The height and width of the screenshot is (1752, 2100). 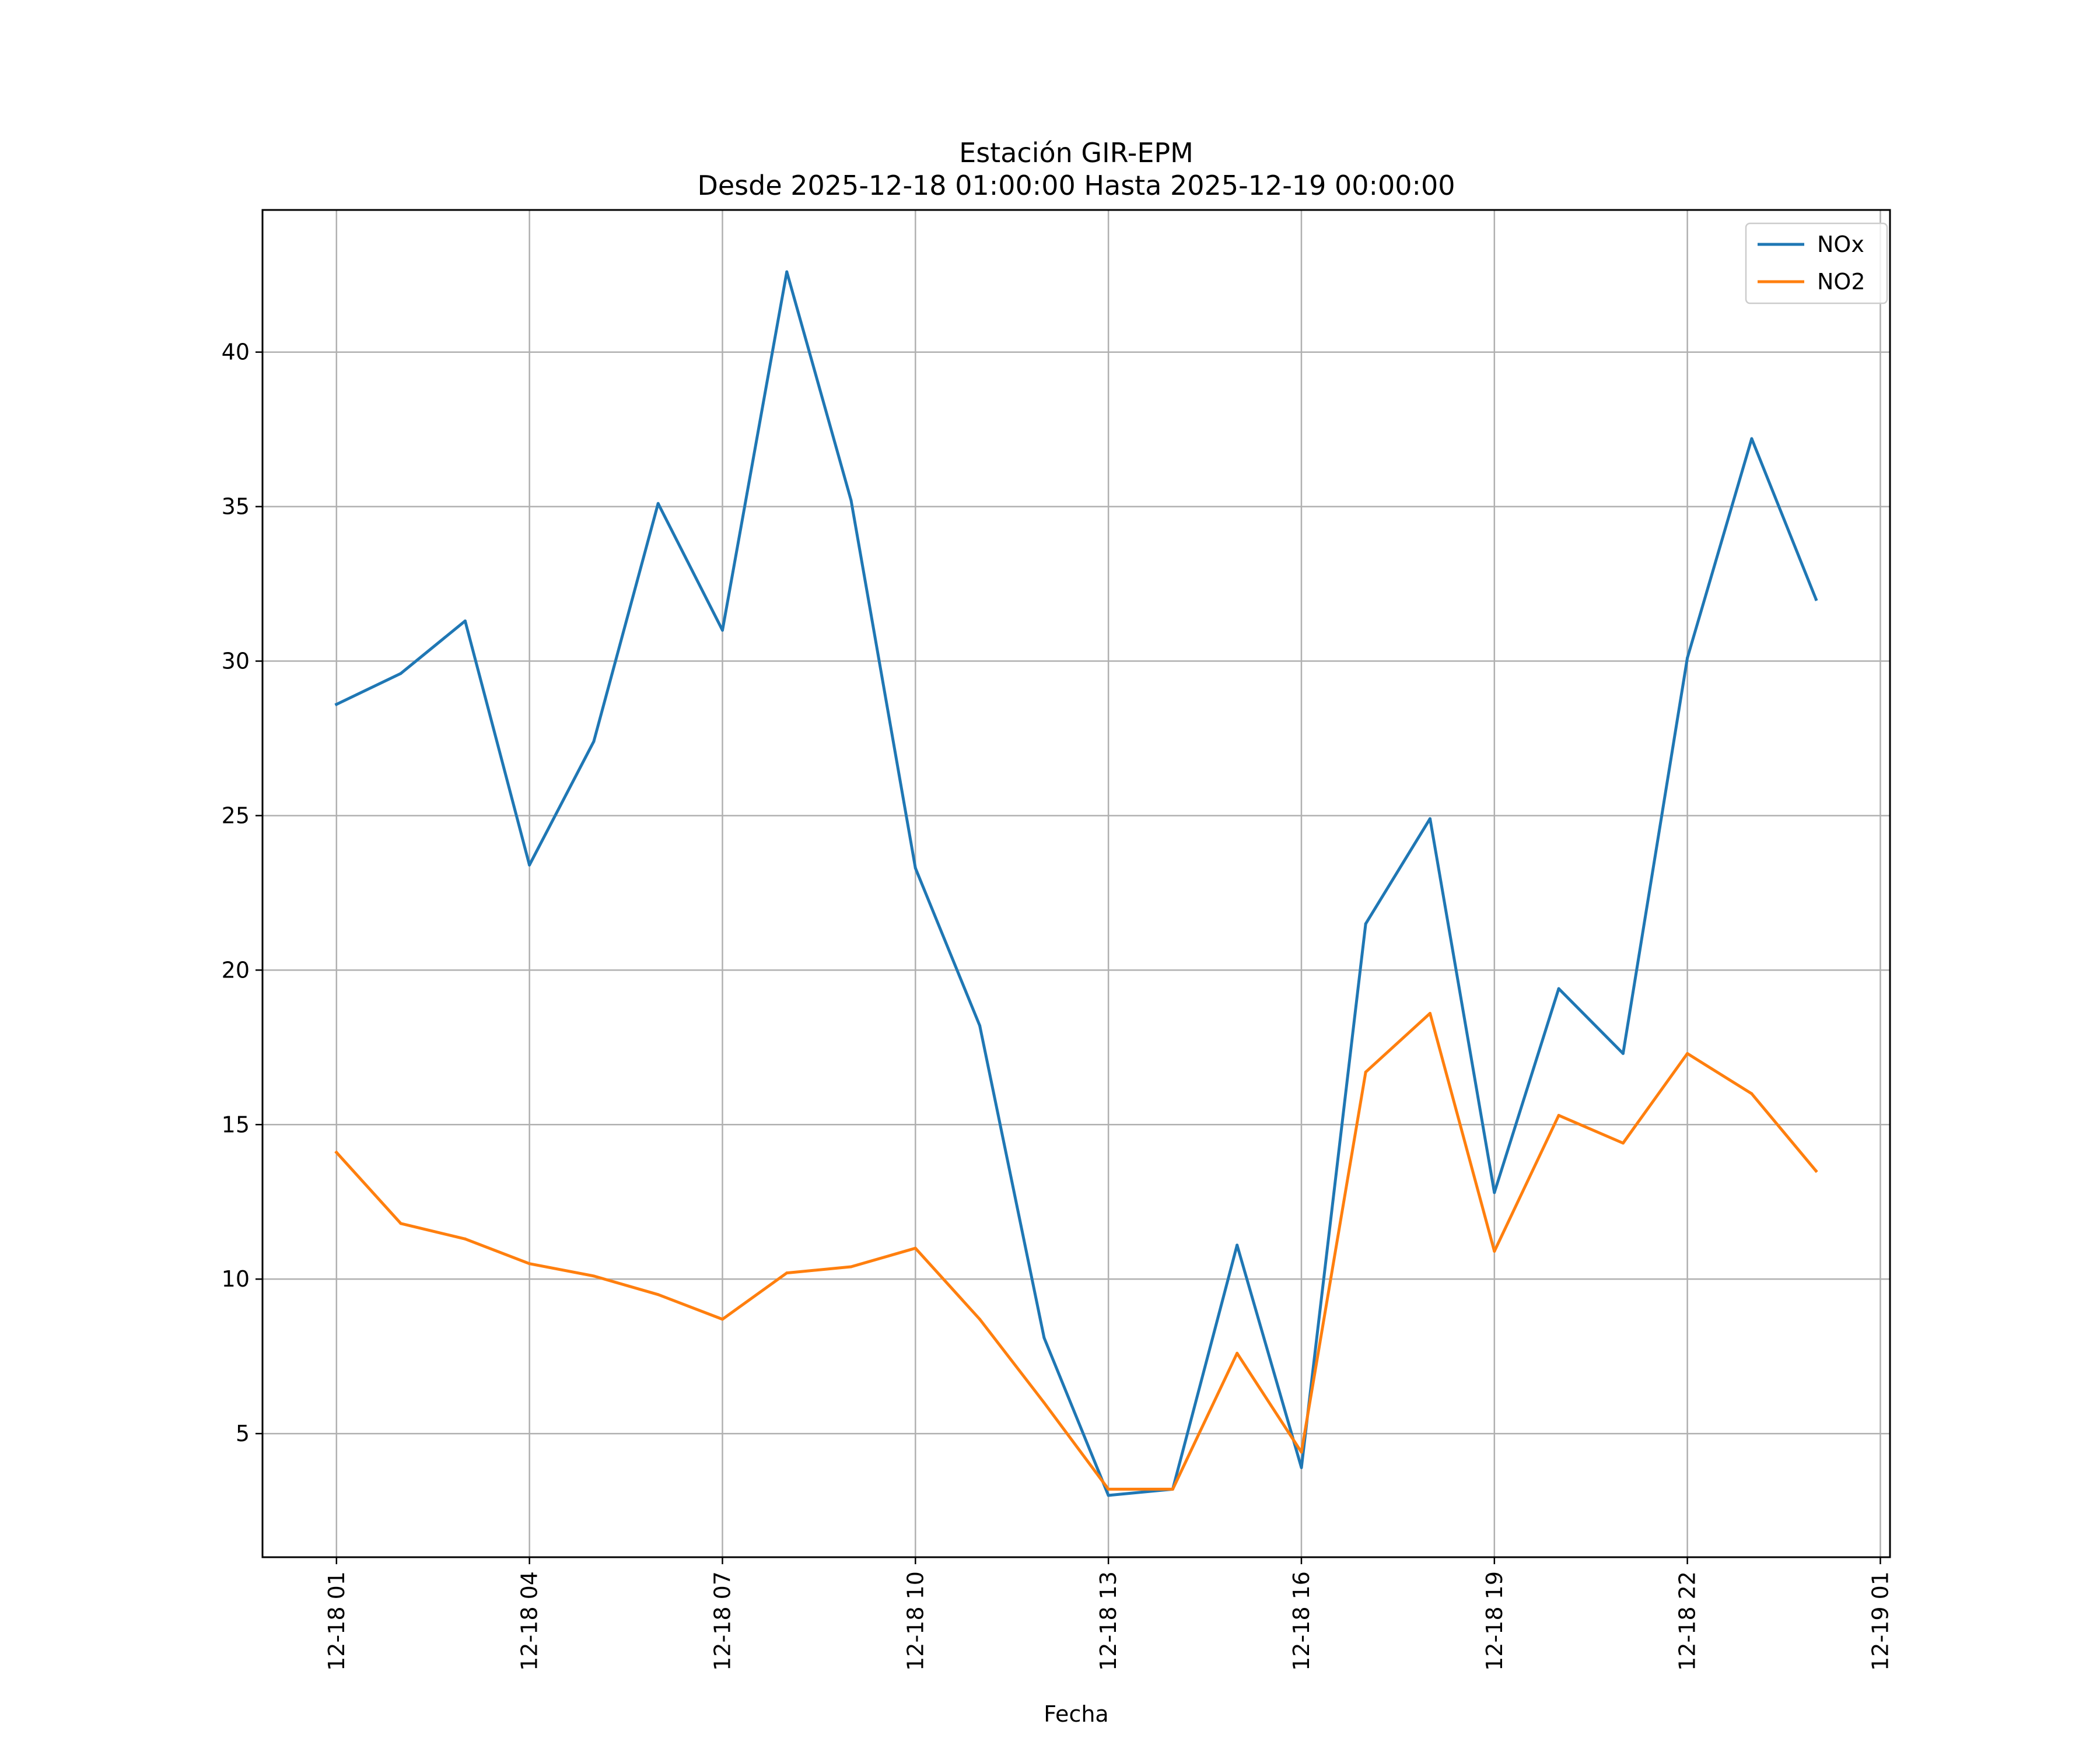 What do you see at coordinates (336, 1621) in the screenshot?
I see `x-tick-label: 12-18 01` at bounding box center [336, 1621].